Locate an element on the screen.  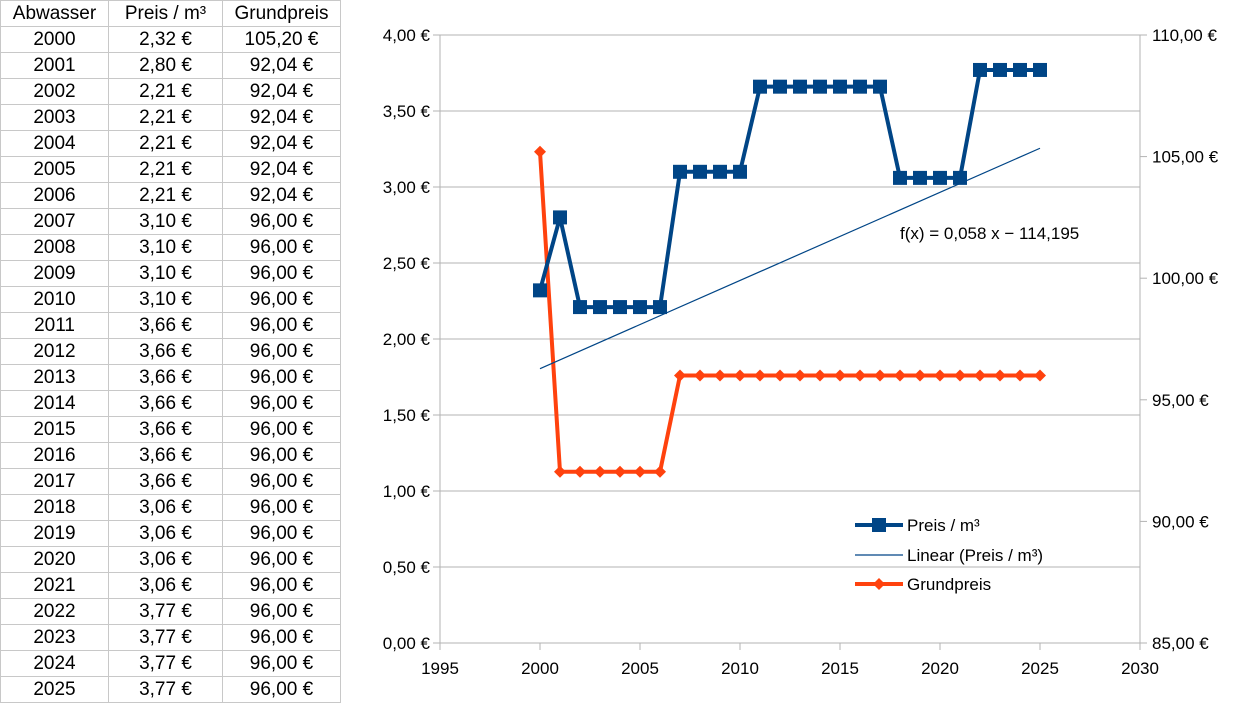
year-cell: 2025 is located at coordinates (54, 689).